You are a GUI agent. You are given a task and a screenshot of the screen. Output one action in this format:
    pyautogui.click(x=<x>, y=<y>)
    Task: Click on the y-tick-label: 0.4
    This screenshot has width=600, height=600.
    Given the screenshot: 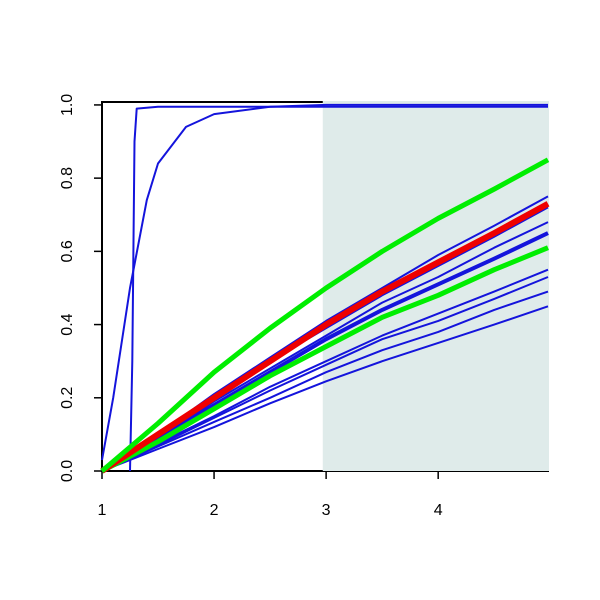 What is the action you would take?
    pyautogui.click(x=67, y=324)
    